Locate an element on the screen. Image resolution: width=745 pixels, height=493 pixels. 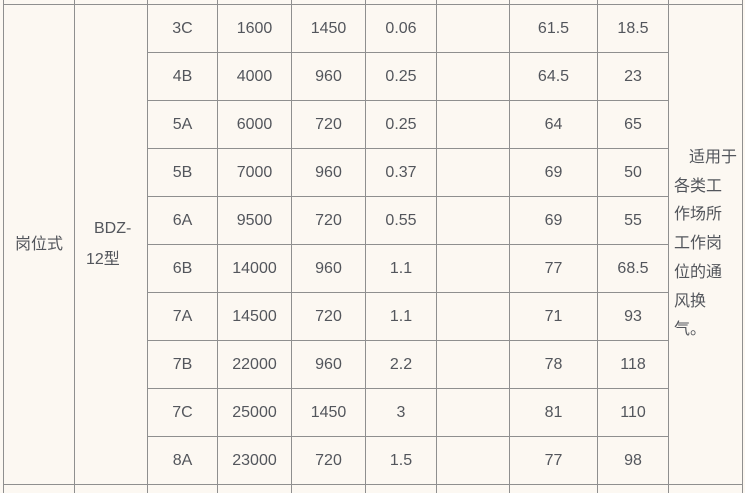
value-cell: 18.5 is located at coordinates (633, 28).